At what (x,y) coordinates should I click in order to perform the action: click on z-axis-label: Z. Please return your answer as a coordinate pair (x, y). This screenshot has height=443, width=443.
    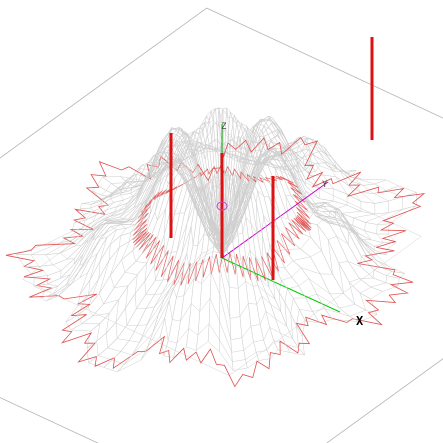
    Looking at the image, I should click on (224, 127).